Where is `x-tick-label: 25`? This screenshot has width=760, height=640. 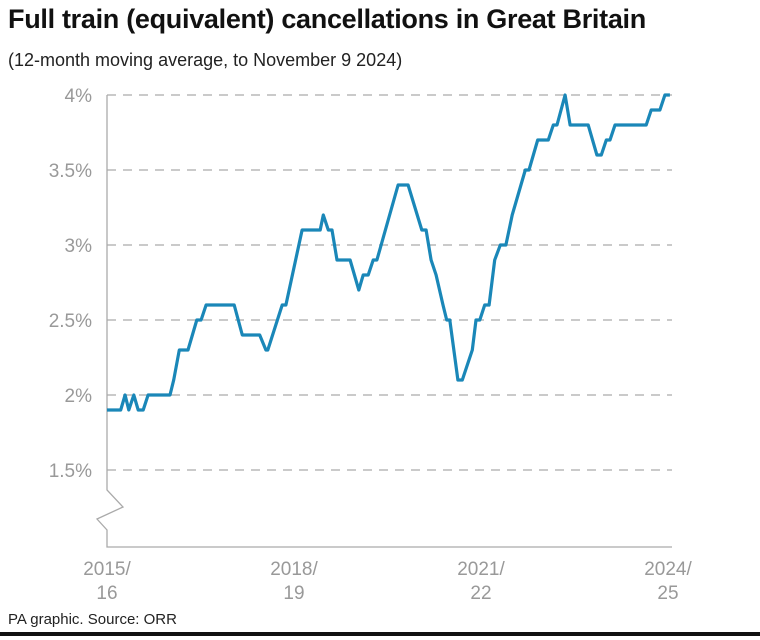 x-tick-label: 25 is located at coordinates (667, 593).